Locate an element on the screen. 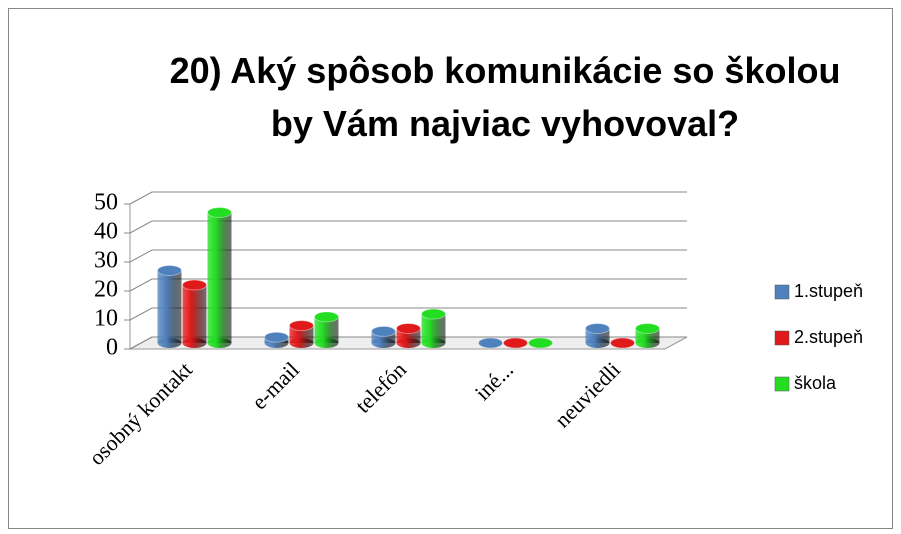  legend-label: 1.stupeň is located at coordinates (828, 291).